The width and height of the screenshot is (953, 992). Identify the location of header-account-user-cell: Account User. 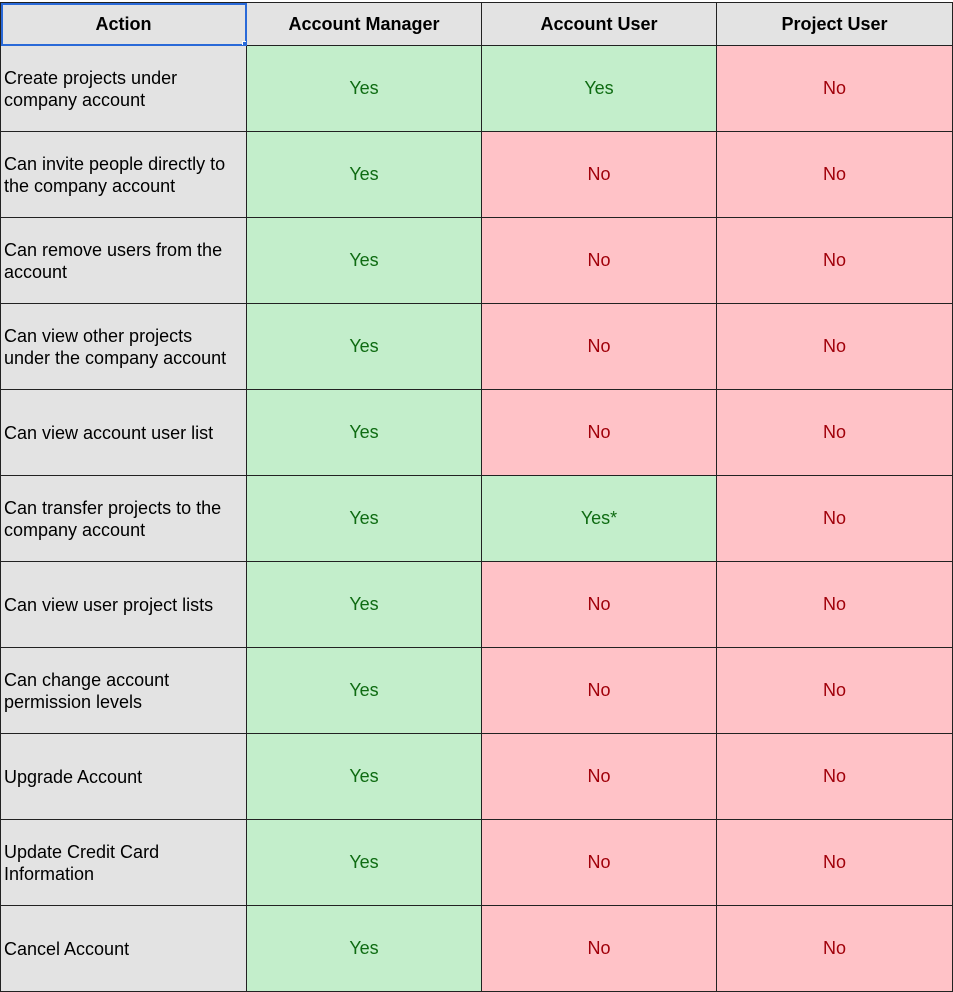
(599, 24).